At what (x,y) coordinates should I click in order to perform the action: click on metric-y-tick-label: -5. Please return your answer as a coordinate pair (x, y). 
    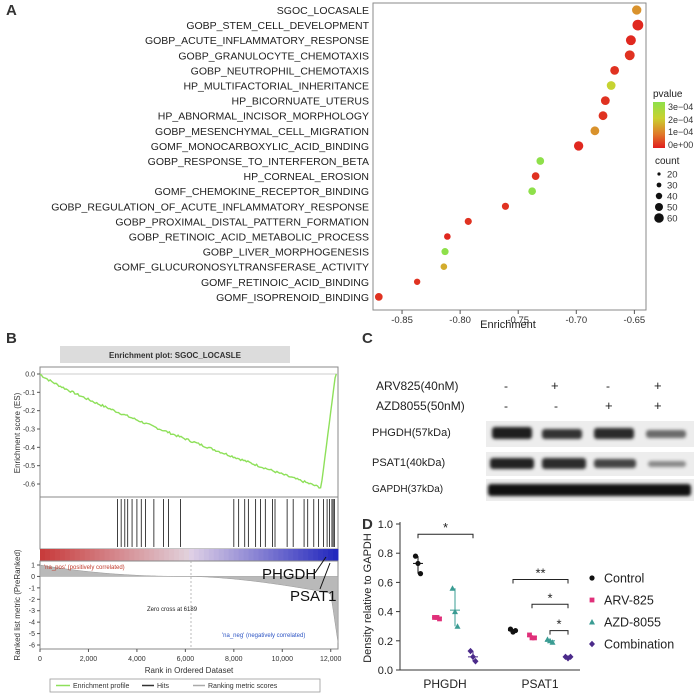
    Looking at the image, I should click on (32, 634).